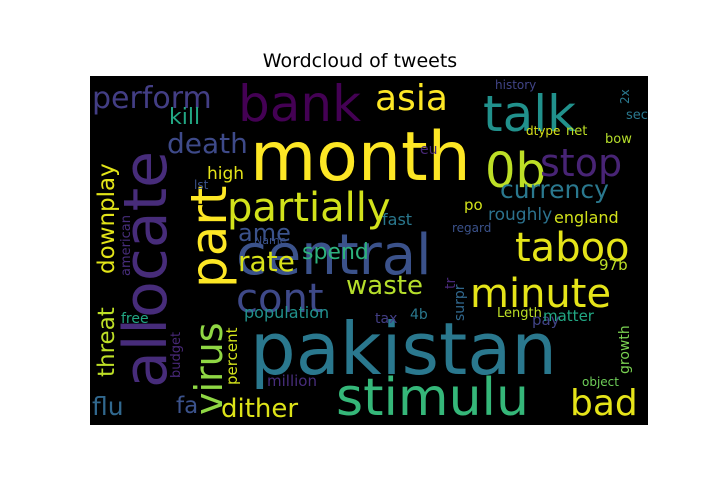 This screenshot has width=720, height=504. Describe the element at coordinates (270, 240) in the screenshot. I see `word-48: Name` at that location.